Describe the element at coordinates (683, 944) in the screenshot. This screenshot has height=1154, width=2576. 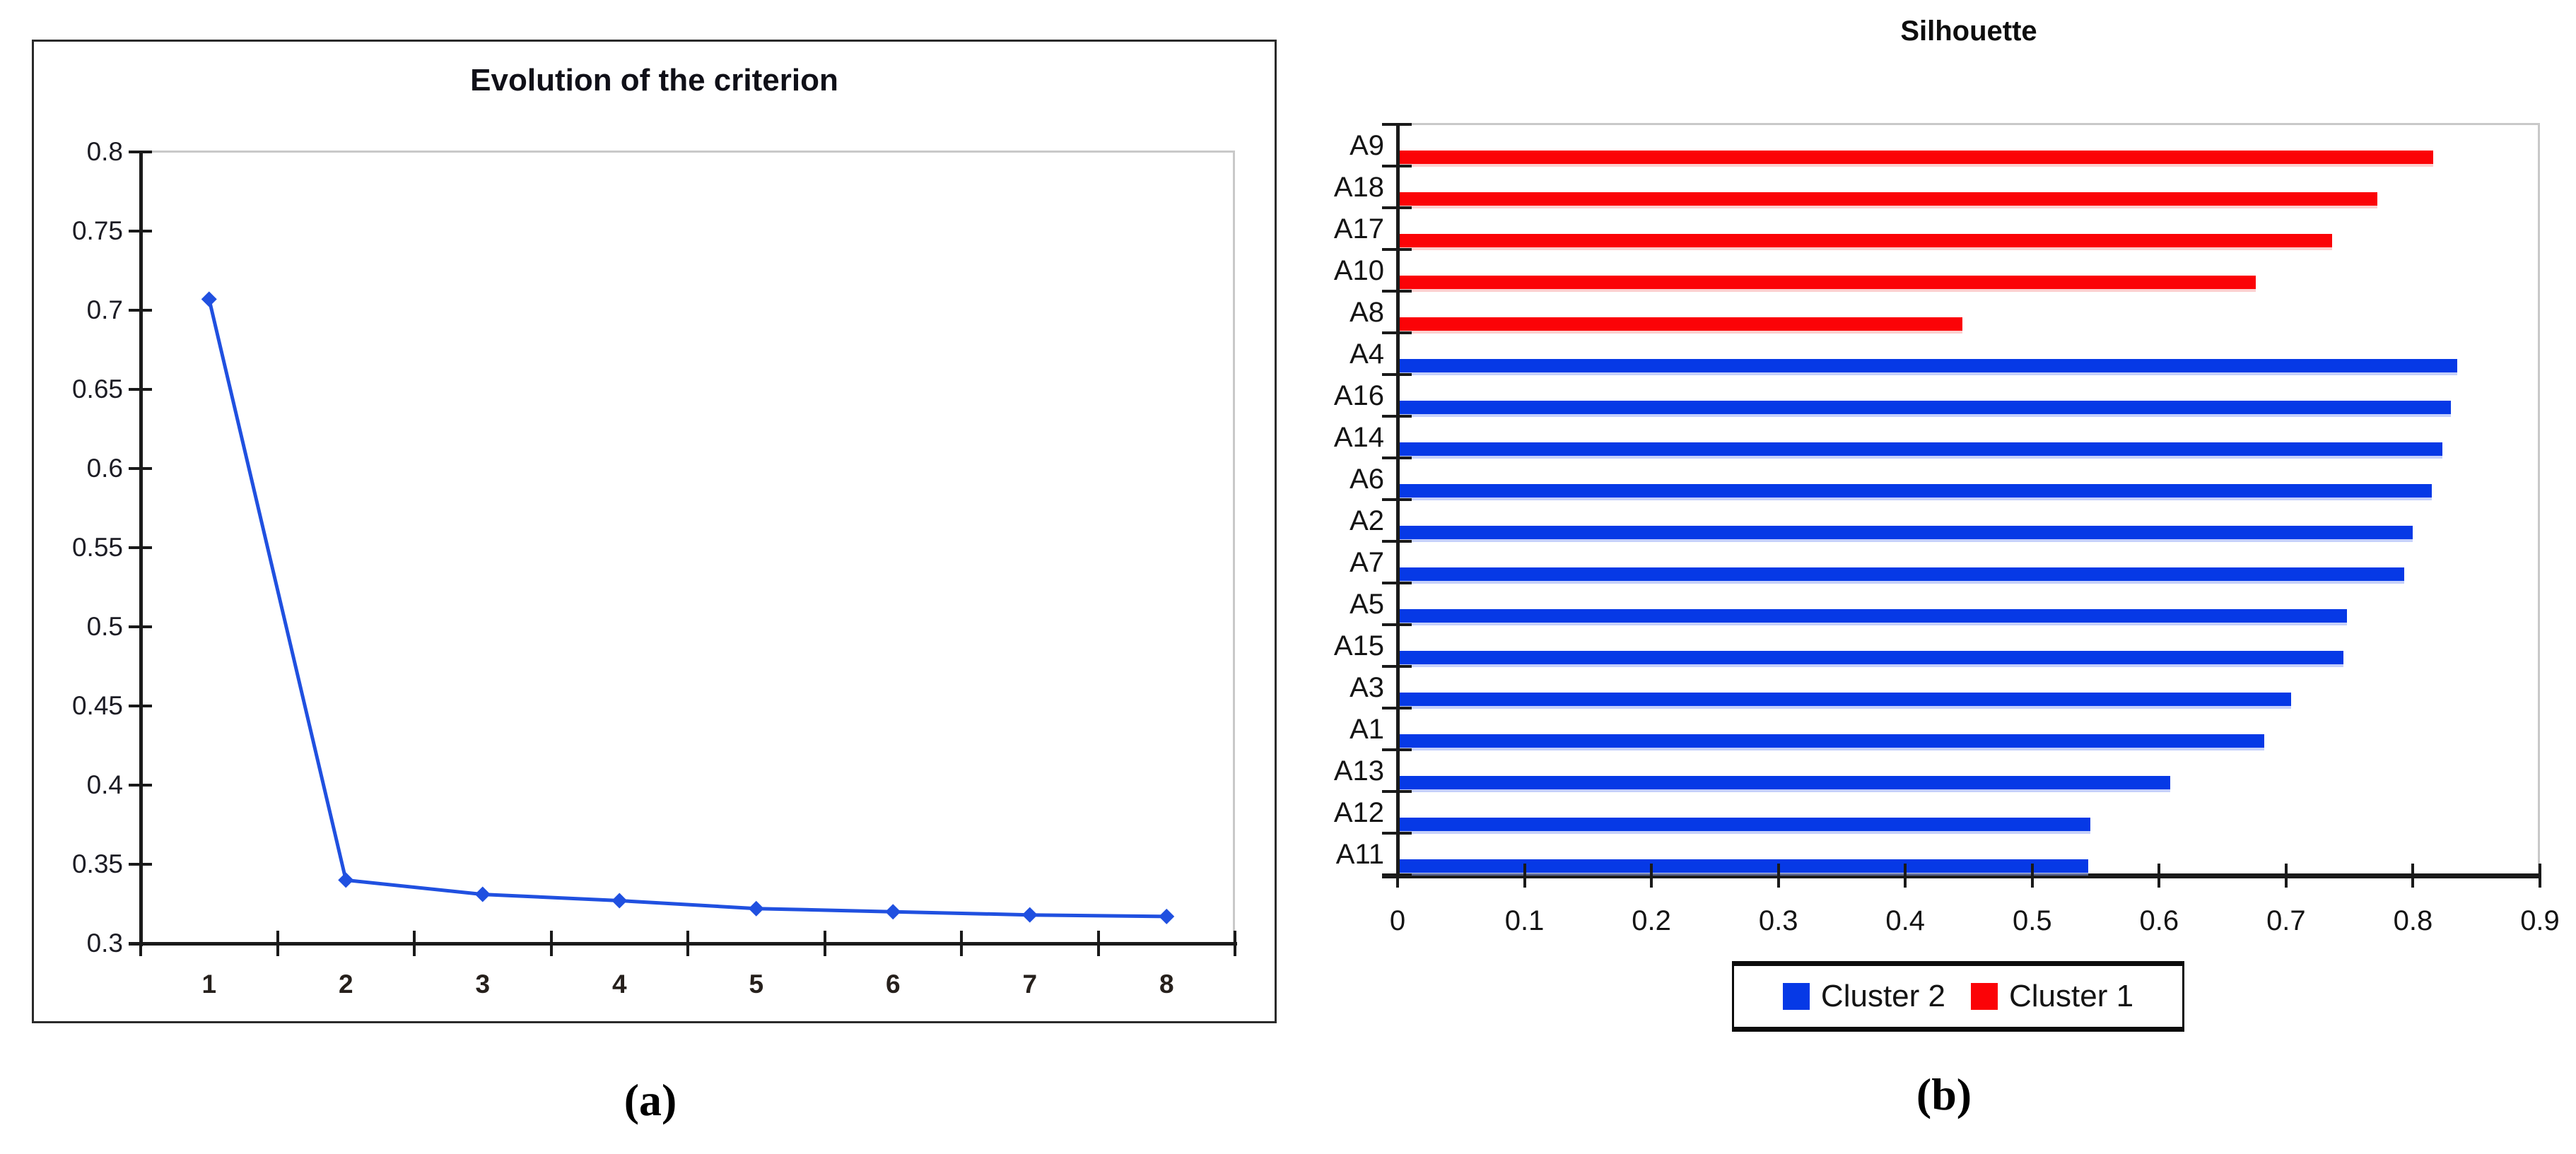
I see `x-axis-line` at that location.